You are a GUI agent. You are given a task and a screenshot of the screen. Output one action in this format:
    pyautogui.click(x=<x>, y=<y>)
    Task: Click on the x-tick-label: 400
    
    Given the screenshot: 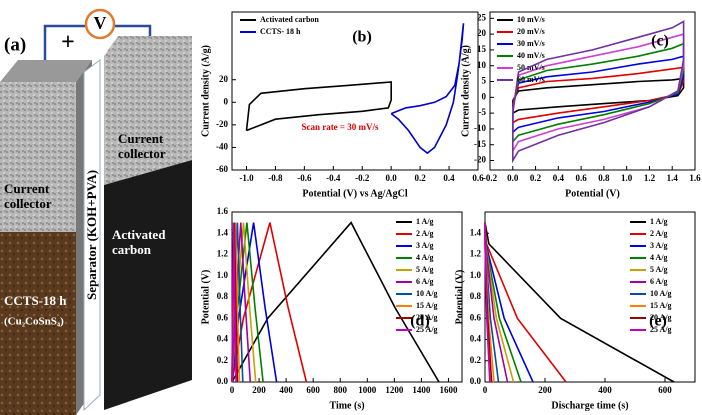 What is the action you would take?
    pyautogui.click(x=286, y=390)
    